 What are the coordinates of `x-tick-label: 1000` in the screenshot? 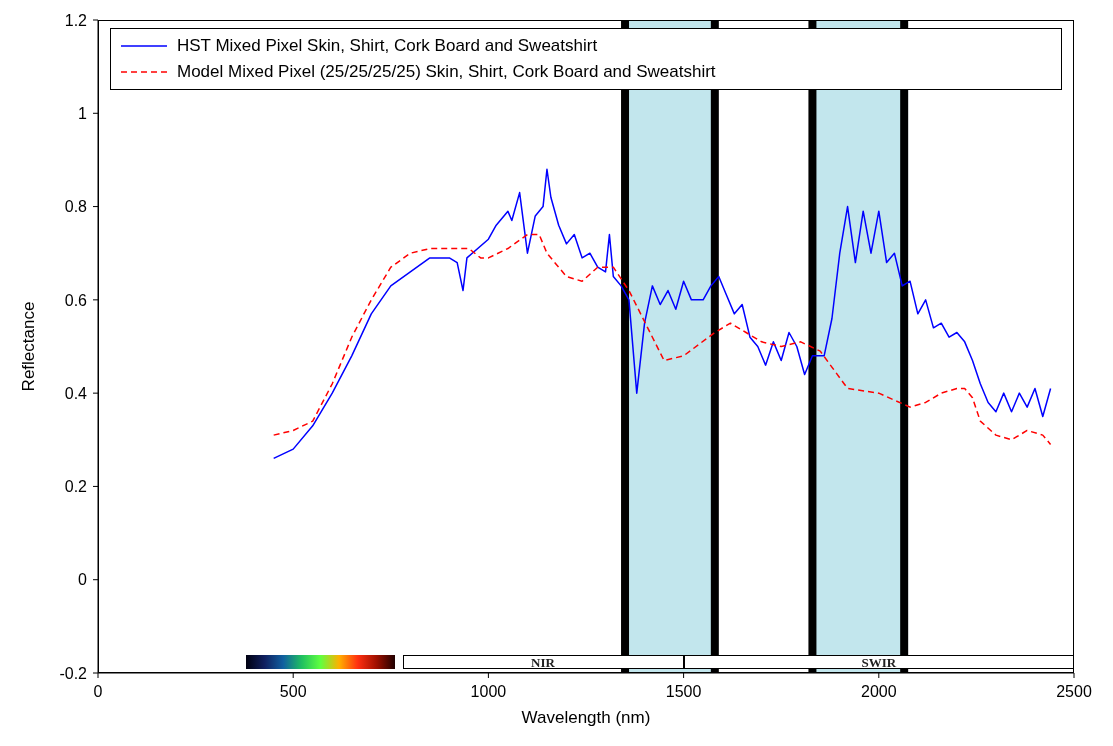 It's located at (488, 692).